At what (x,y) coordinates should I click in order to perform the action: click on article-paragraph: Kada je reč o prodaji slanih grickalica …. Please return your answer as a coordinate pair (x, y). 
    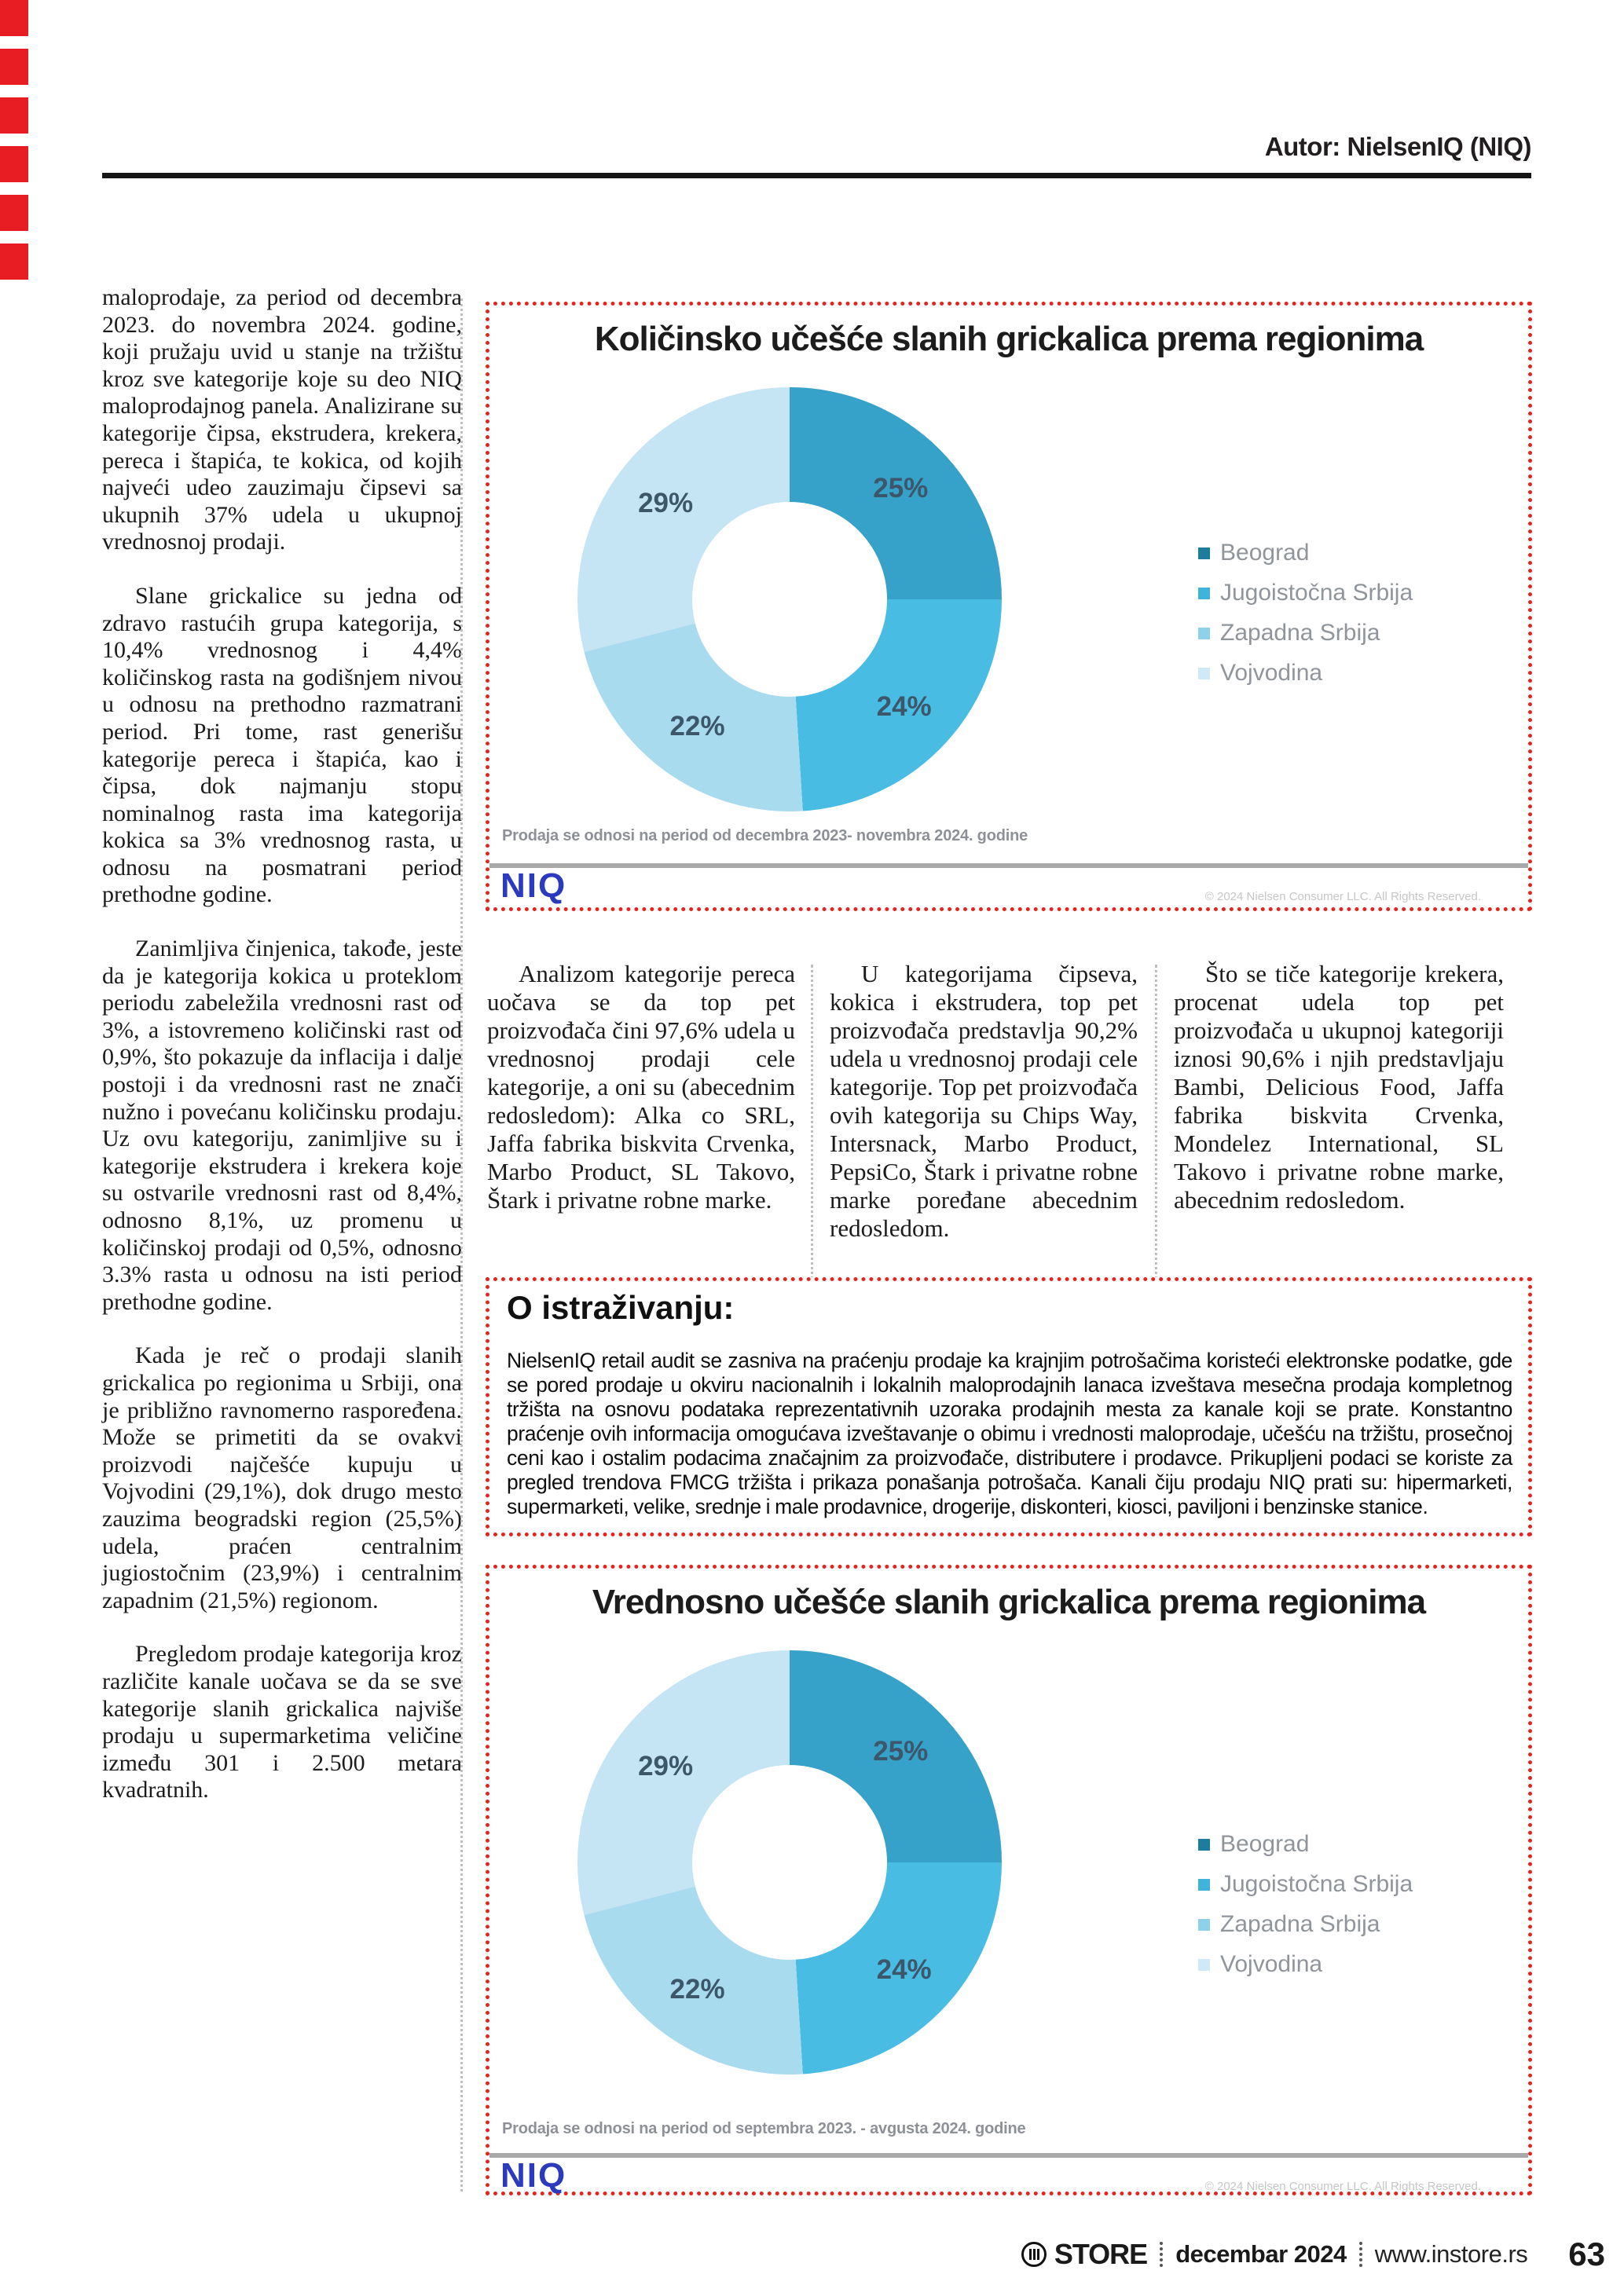
    Looking at the image, I should click on (282, 1477).